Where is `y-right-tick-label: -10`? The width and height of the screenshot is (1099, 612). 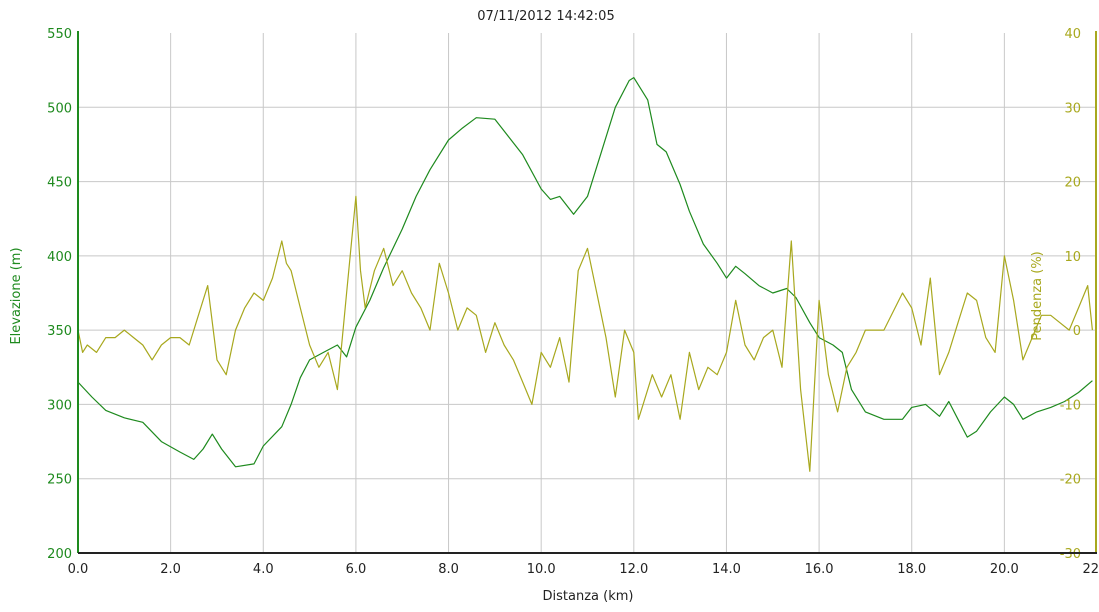
y-right-tick-label: -10 is located at coordinates (1070, 405).